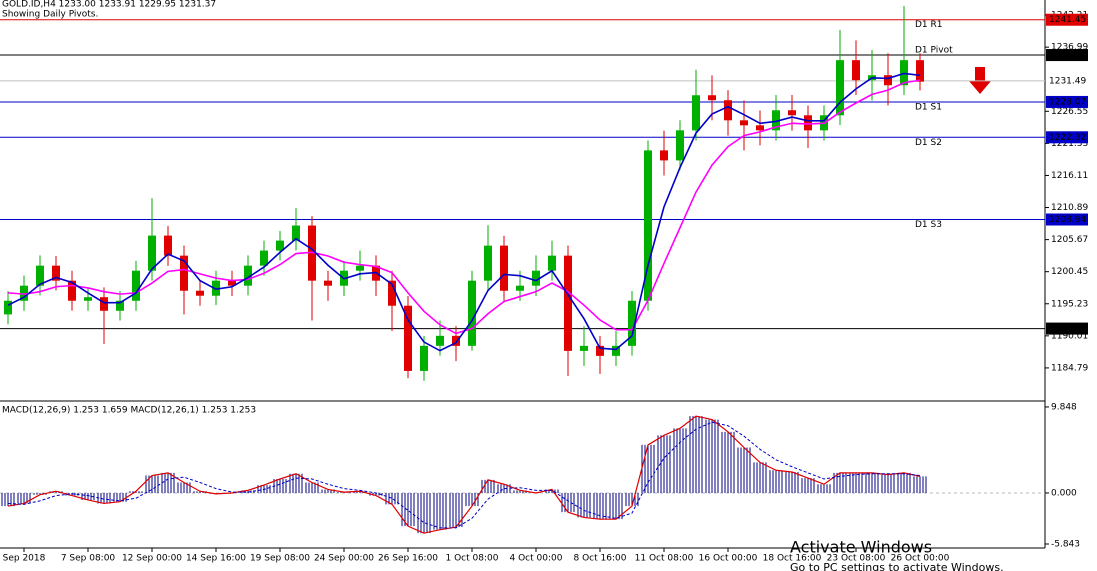 The image size is (1097, 571). What do you see at coordinates (920, 559) in the screenshot?
I see `x-tick-label: 26 Oct 00:00` at bounding box center [920, 559].